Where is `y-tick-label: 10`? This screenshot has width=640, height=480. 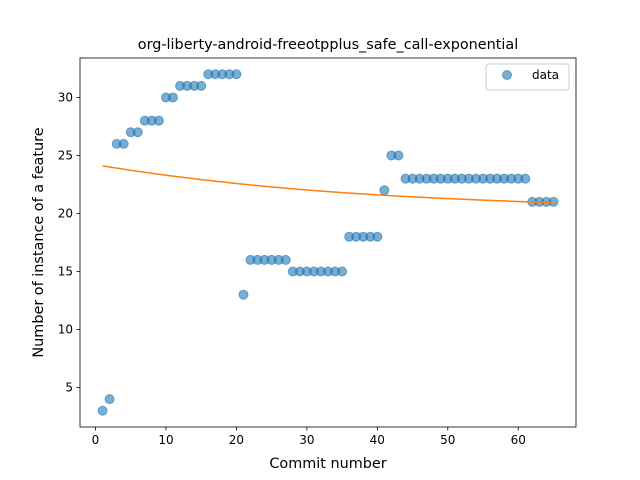
y-tick-label: 10 is located at coordinates (65, 330).